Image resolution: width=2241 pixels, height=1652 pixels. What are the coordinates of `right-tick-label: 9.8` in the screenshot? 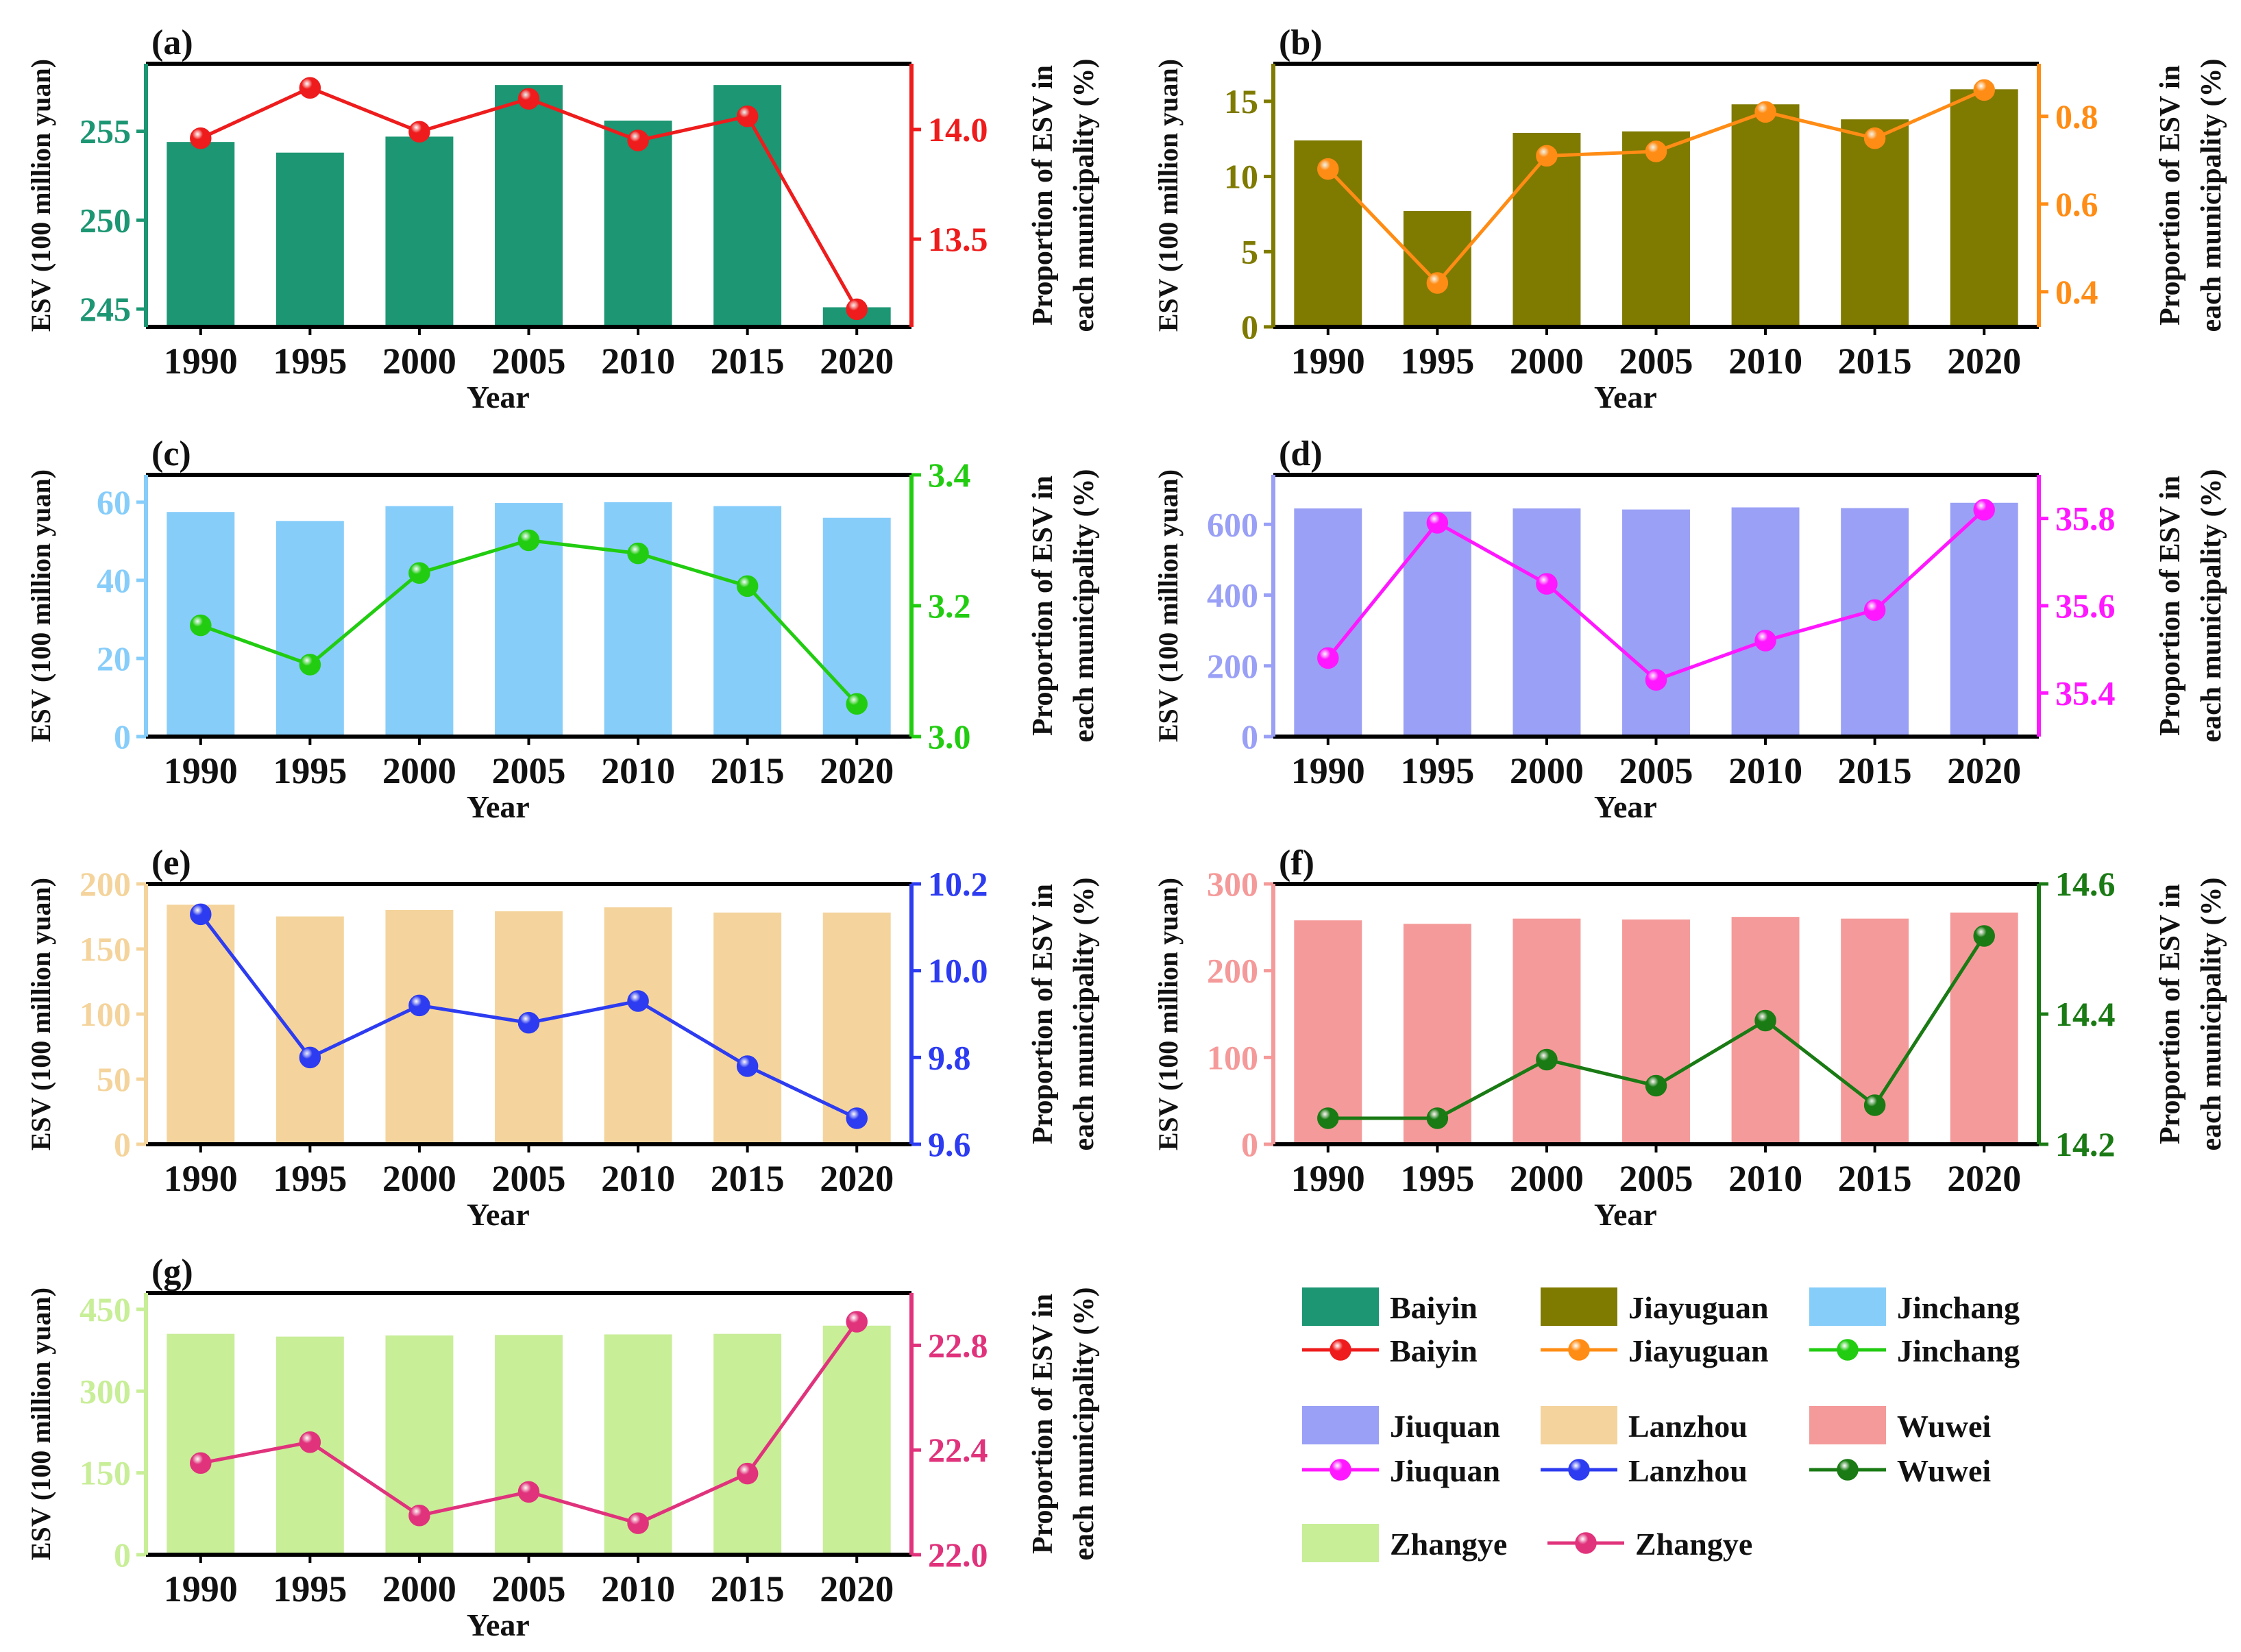 It's located at (949, 1057).